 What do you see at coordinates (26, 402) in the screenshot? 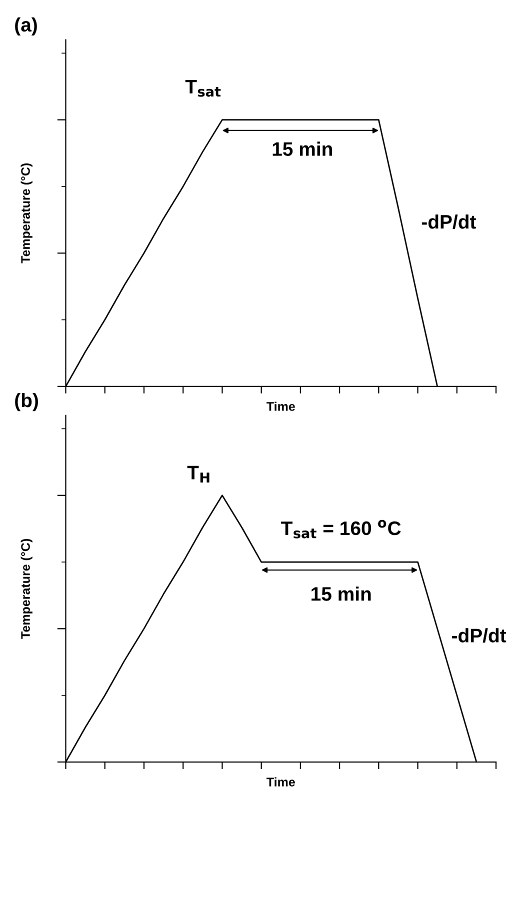
I see `chart-title: (b)` at bounding box center [26, 402].